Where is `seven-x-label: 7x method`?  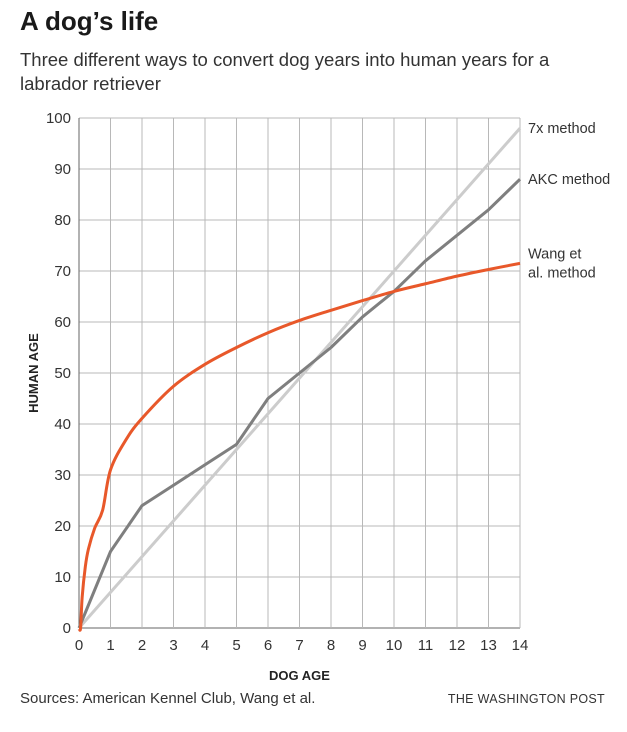
seven-x-label: 7x method is located at coordinates (562, 129).